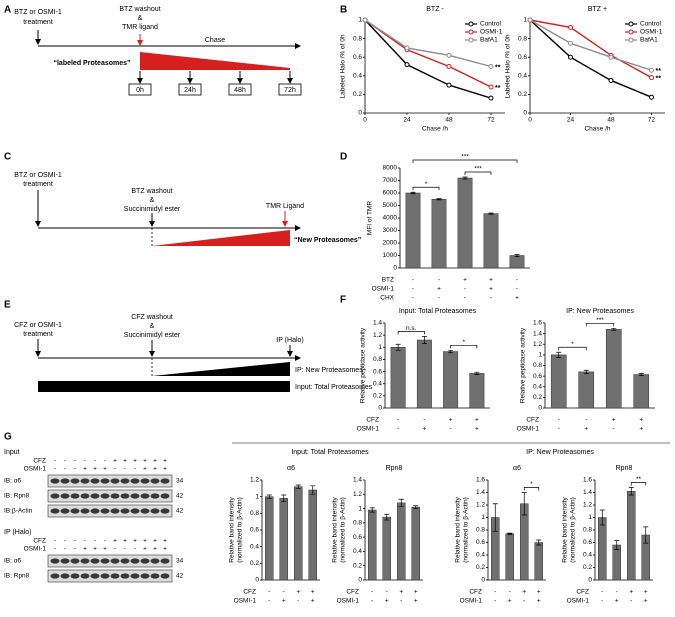  I want to click on molecular-weight: 42, so click(180, 576).